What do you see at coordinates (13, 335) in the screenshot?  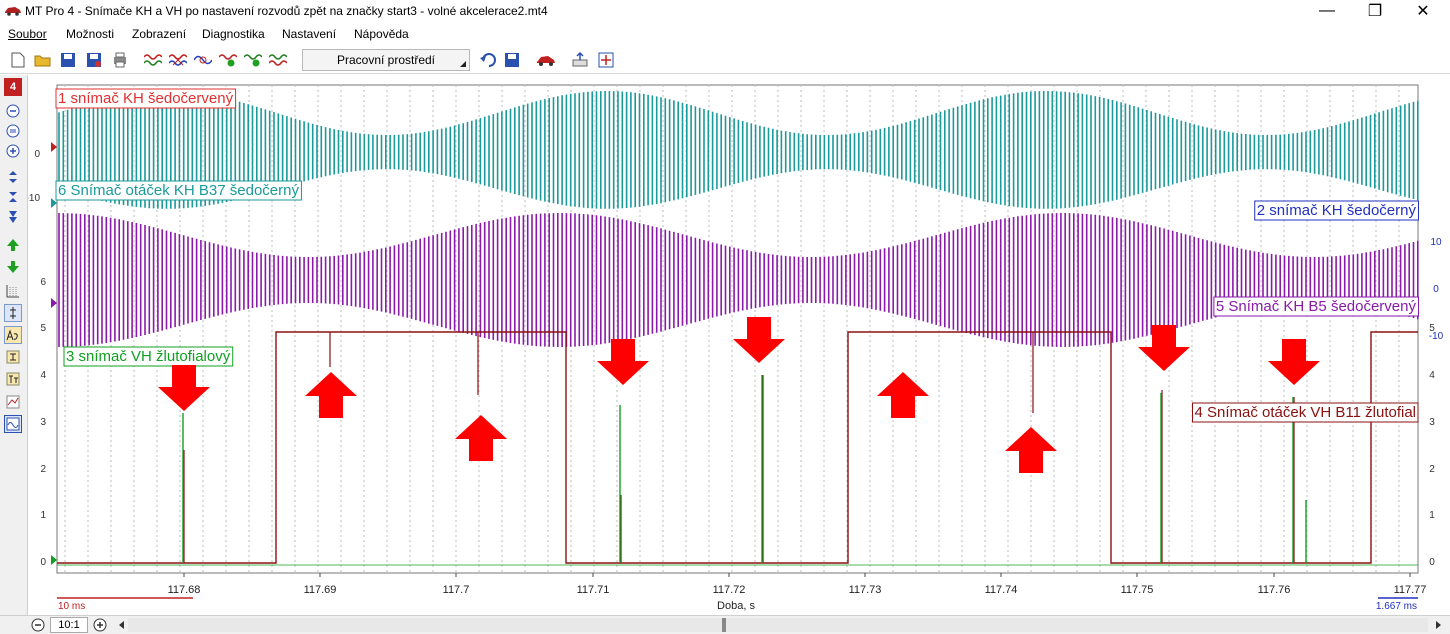 I see `text-label-icon` at bounding box center [13, 335].